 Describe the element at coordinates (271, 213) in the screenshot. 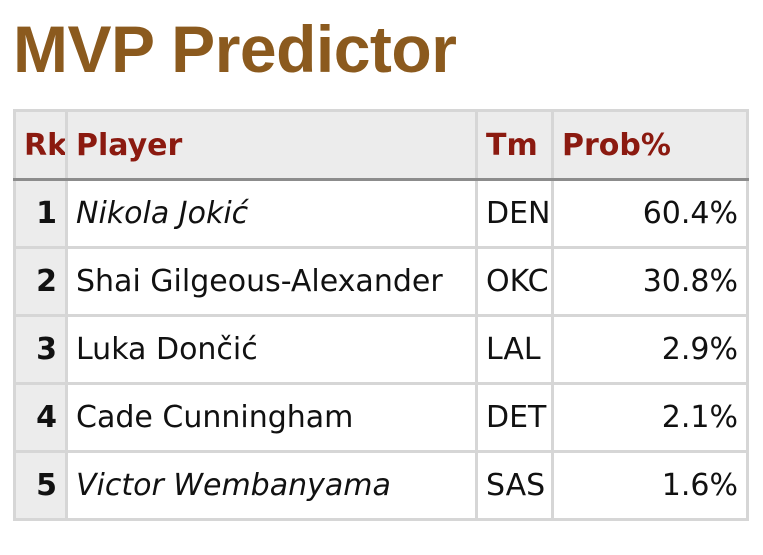

I see `player-cell: Nikola Jokić` at that location.